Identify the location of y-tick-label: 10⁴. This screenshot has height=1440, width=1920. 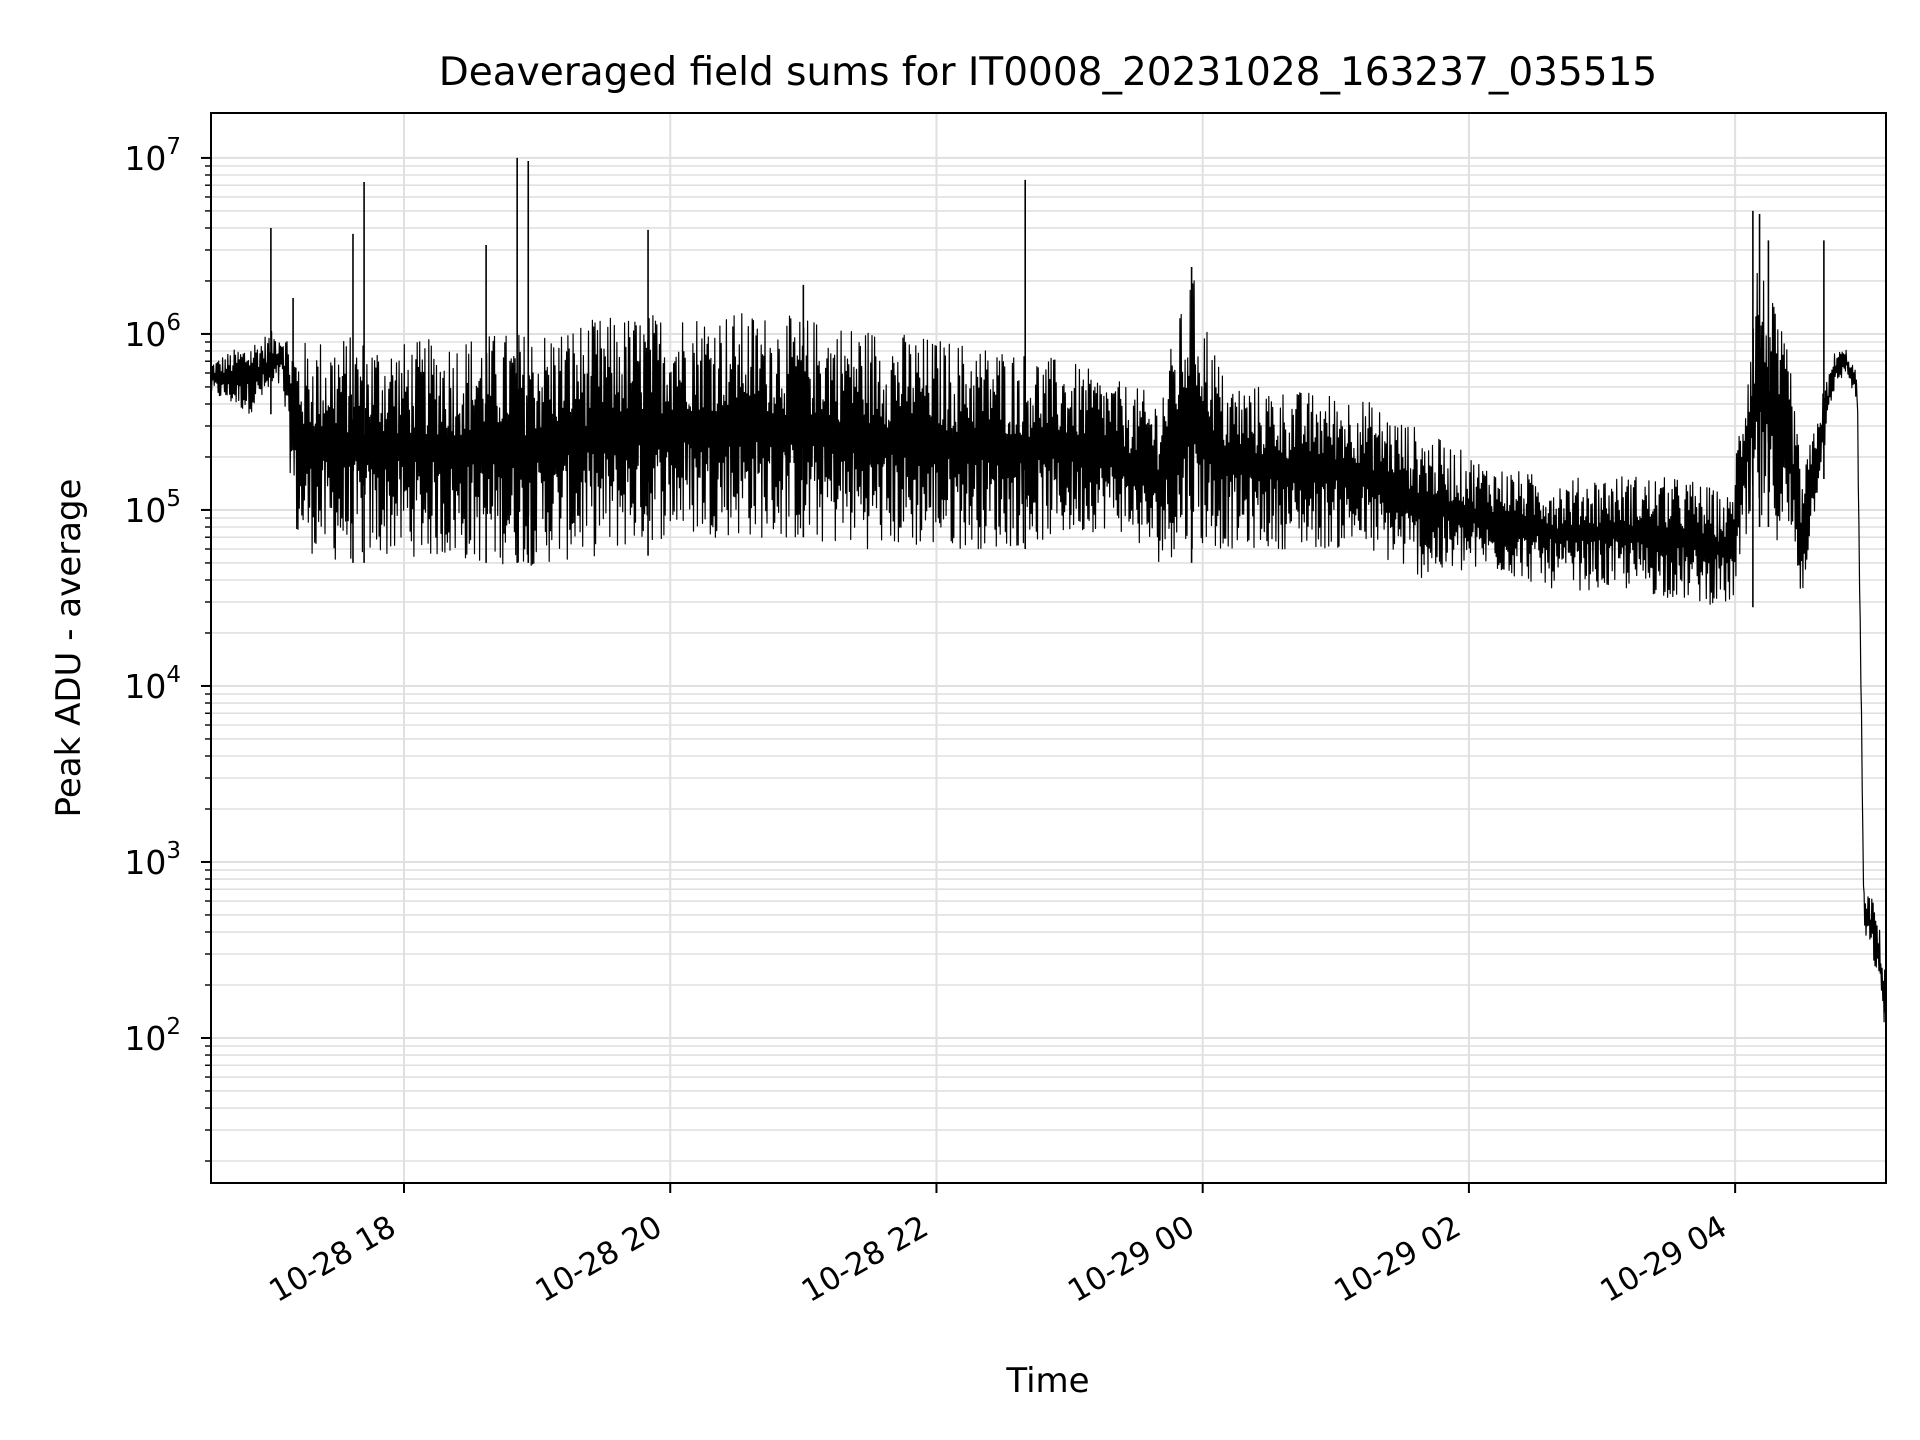
(152, 684).